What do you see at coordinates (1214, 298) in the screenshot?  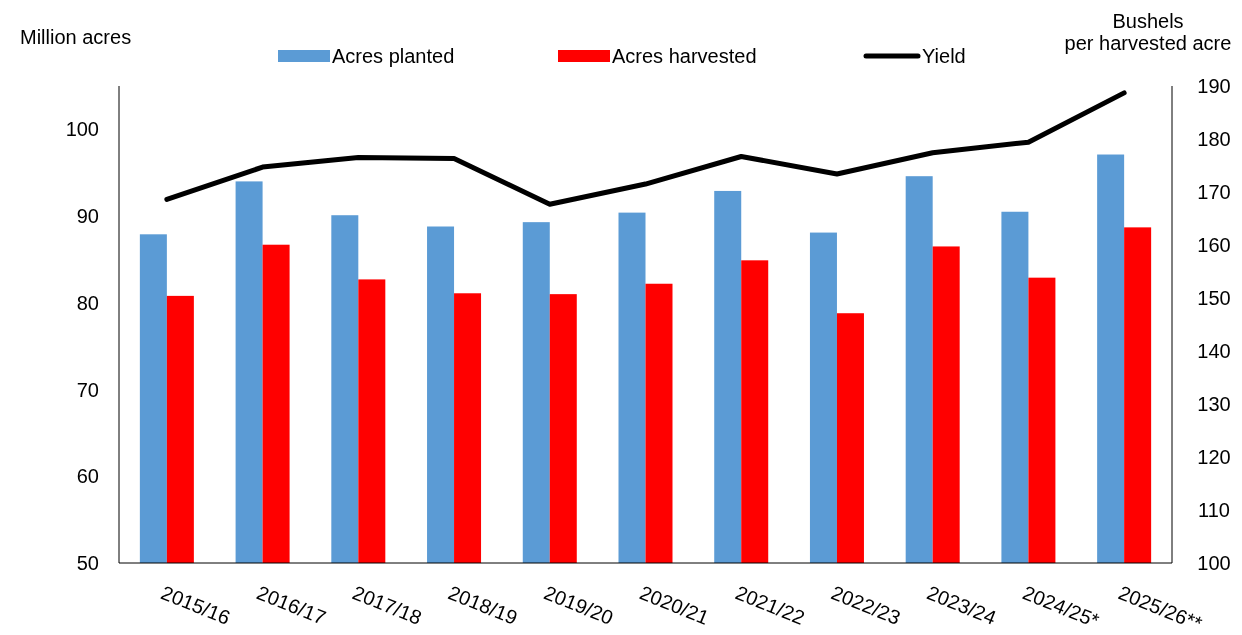 I see `y2-tick-label: 150` at bounding box center [1214, 298].